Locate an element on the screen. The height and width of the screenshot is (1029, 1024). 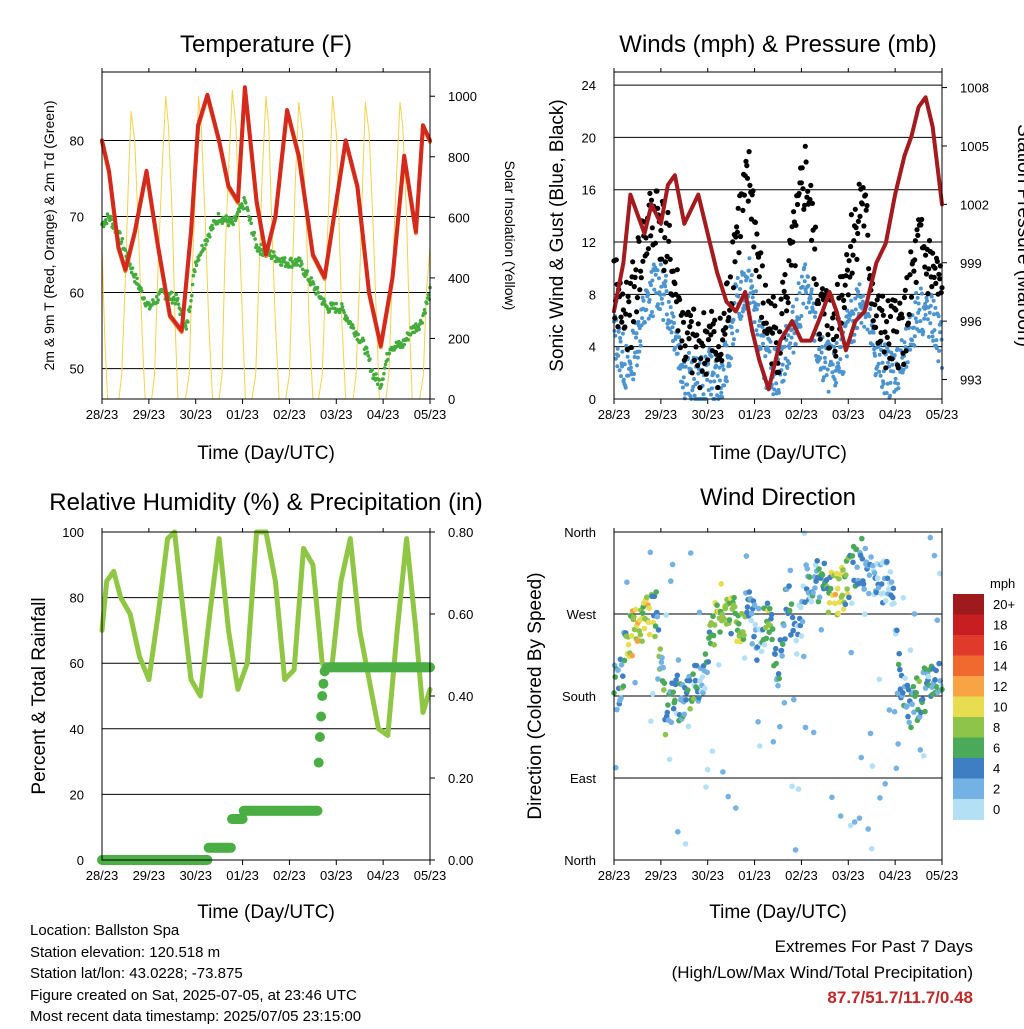
y-axis-label: Sonic Wind & Gust (Blue, Black) is located at coordinates (557, 235).